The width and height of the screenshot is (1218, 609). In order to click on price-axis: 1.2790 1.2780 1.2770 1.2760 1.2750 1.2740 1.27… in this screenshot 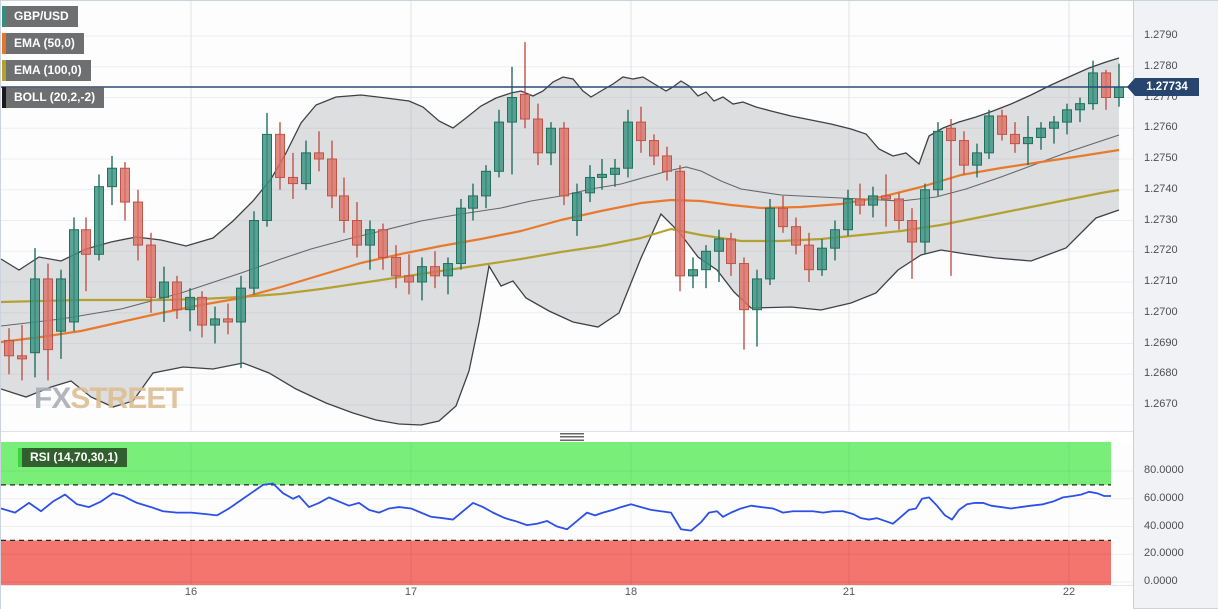, I will do `click(1175, 304)`.